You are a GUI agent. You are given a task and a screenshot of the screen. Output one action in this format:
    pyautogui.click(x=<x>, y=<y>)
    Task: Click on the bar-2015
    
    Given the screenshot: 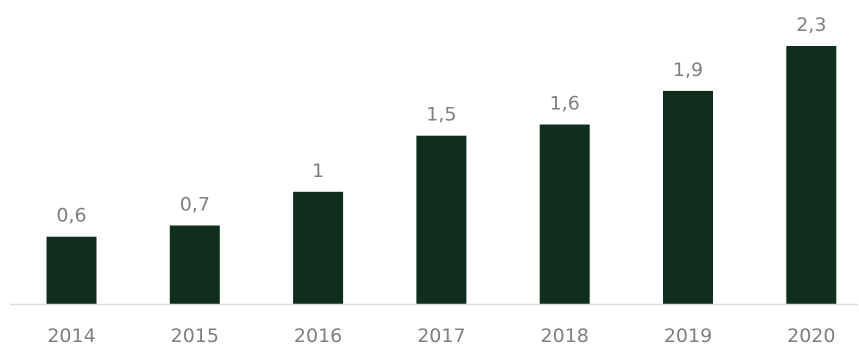 What is the action you would take?
    pyautogui.click(x=194, y=264)
    